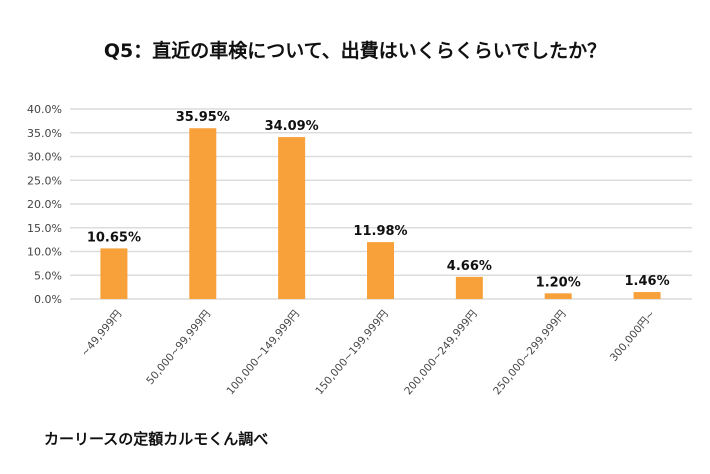 Image resolution: width=710 pixels, height=474 pixels. I want to click on y-tick-label: 15.0%, so click(44, 228).